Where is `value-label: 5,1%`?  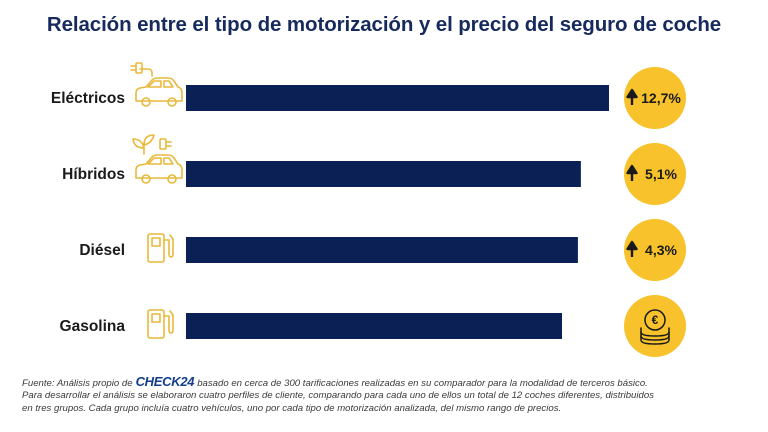 value-label: 5,1% is located at coordinates (661, 174).